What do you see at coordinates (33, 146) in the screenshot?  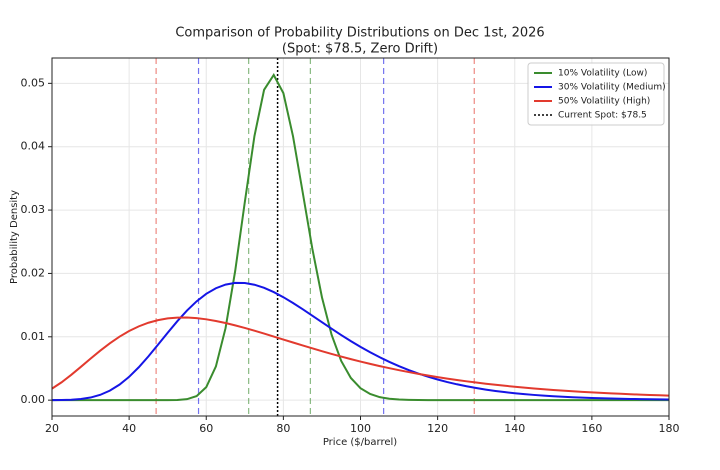 I see `y-tick-label: 0.04` at bounding box center [33, 146].